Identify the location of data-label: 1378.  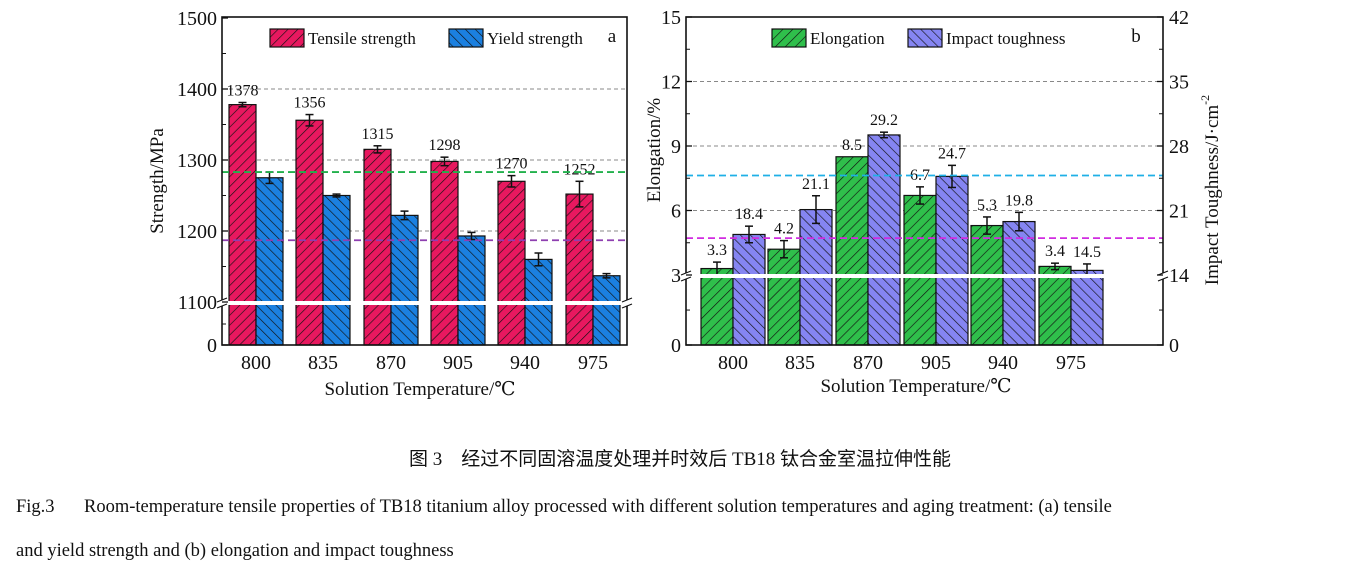
(243, 90).